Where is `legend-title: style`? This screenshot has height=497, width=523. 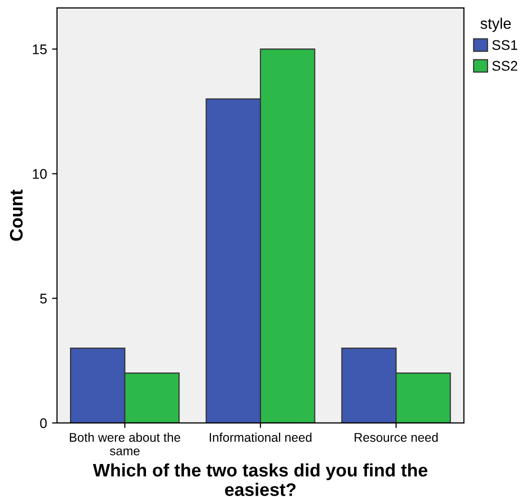 legend-title: style is located at coordinates (495, 25).